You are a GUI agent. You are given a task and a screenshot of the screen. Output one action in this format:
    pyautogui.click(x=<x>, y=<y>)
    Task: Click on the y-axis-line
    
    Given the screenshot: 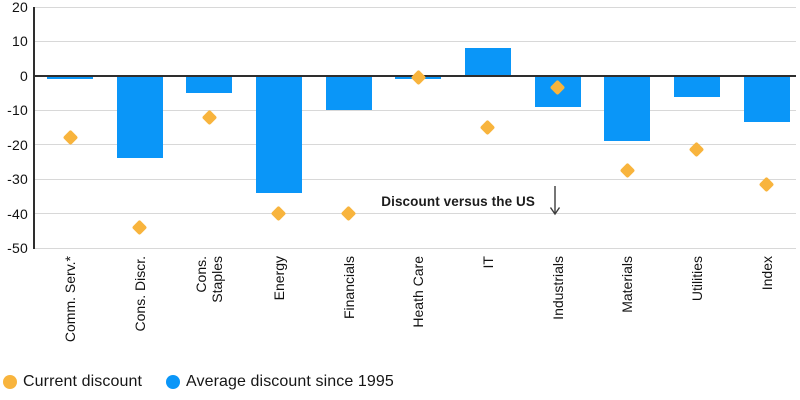 What is the action you would take?
    pyautogui.click(x=34, y=128)
    